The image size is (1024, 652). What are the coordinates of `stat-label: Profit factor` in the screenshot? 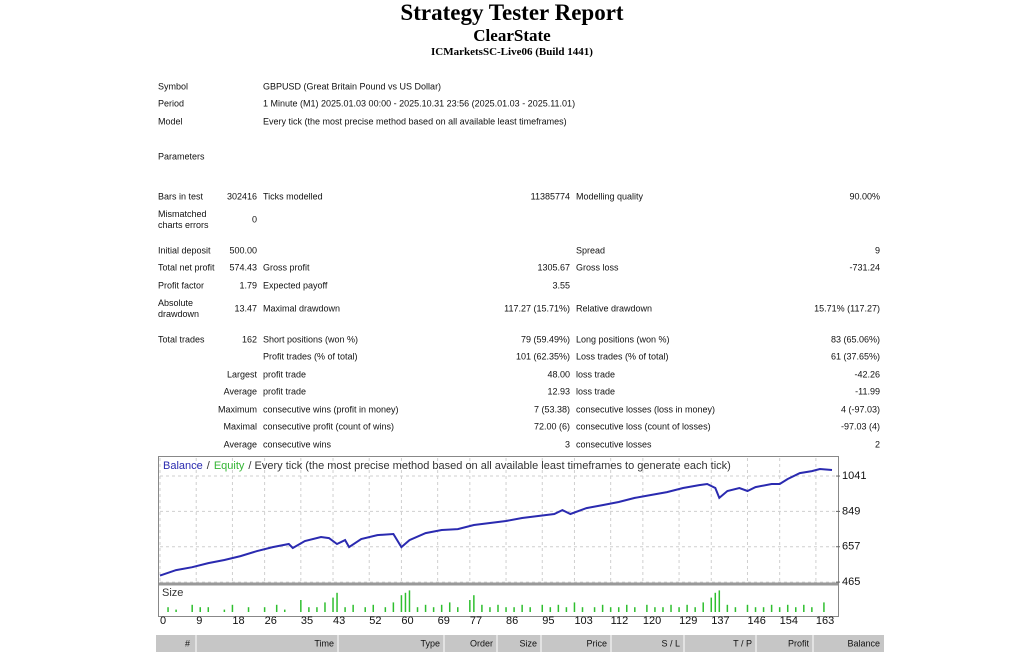 It's located at (181, 285).